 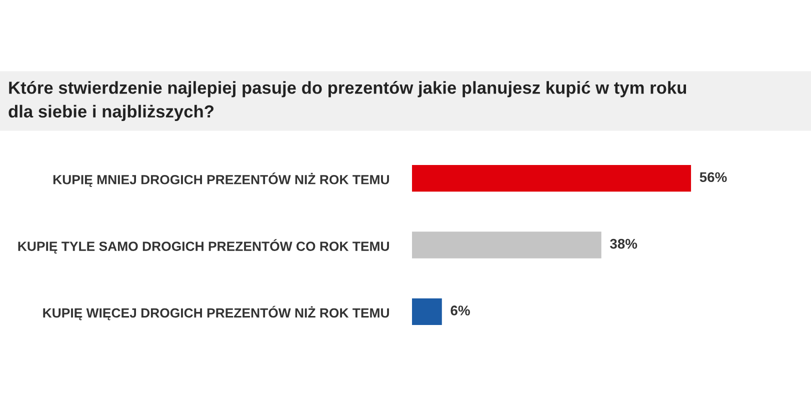 What do you see at coordinates (347, 101) in the screenshot?
I see `chart-title: Które stwierdzenie najlepiej pasuje do prezentów jakie planujesz kupić w tym roku dla siebie i najbliższych?` at bounding box center [347, 101].